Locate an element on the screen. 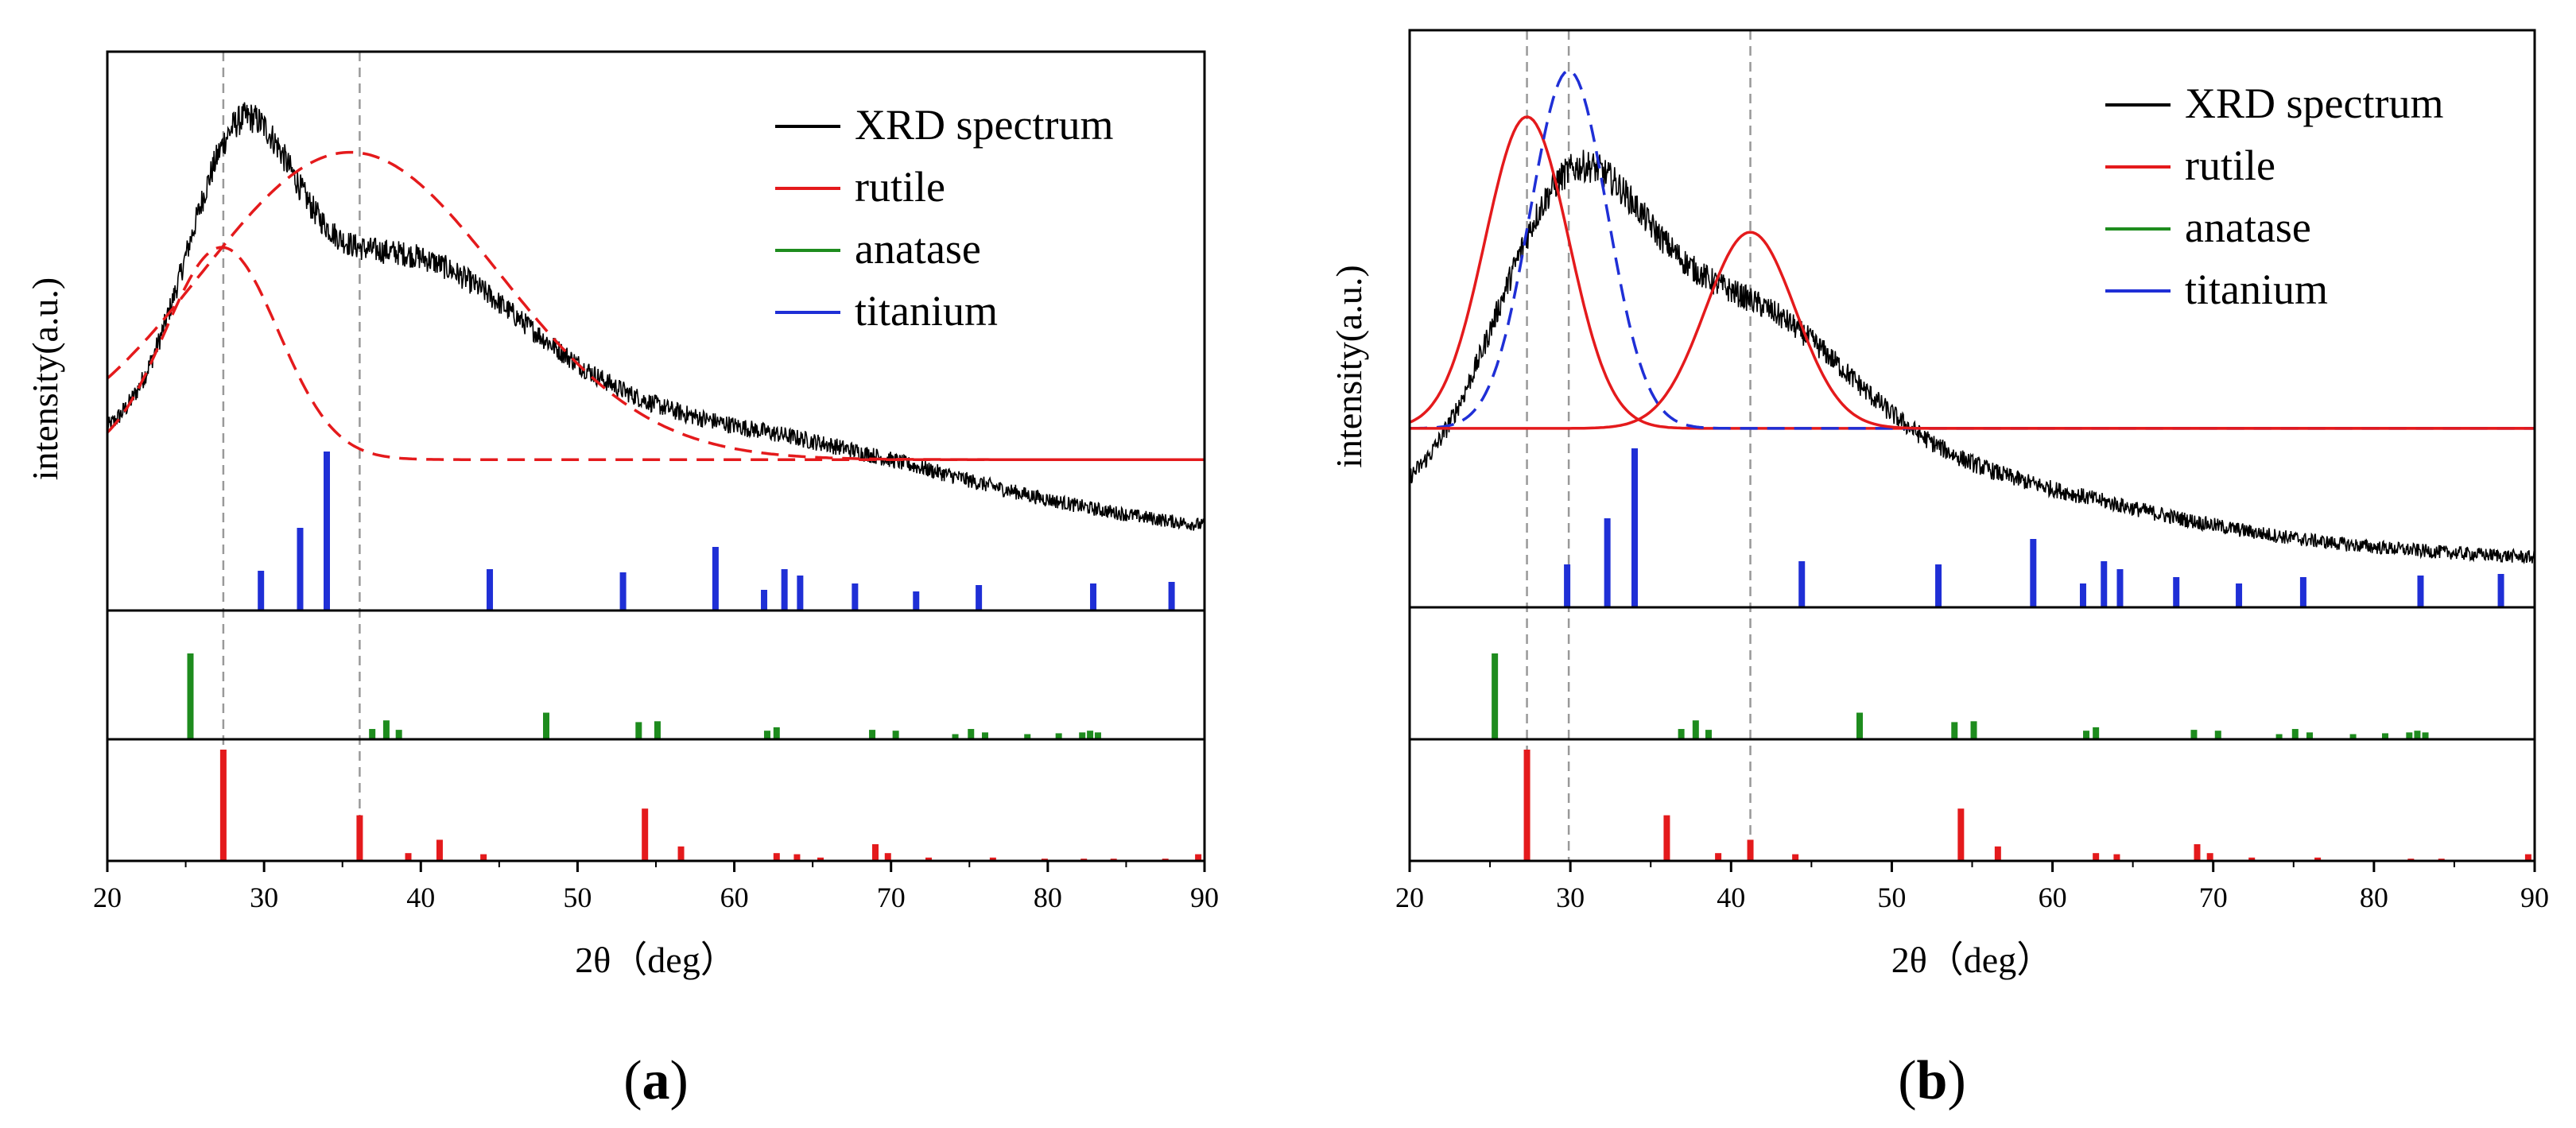  legend: XRD spectrum rutile anatase titanium is located at coordinates (2274, 196).